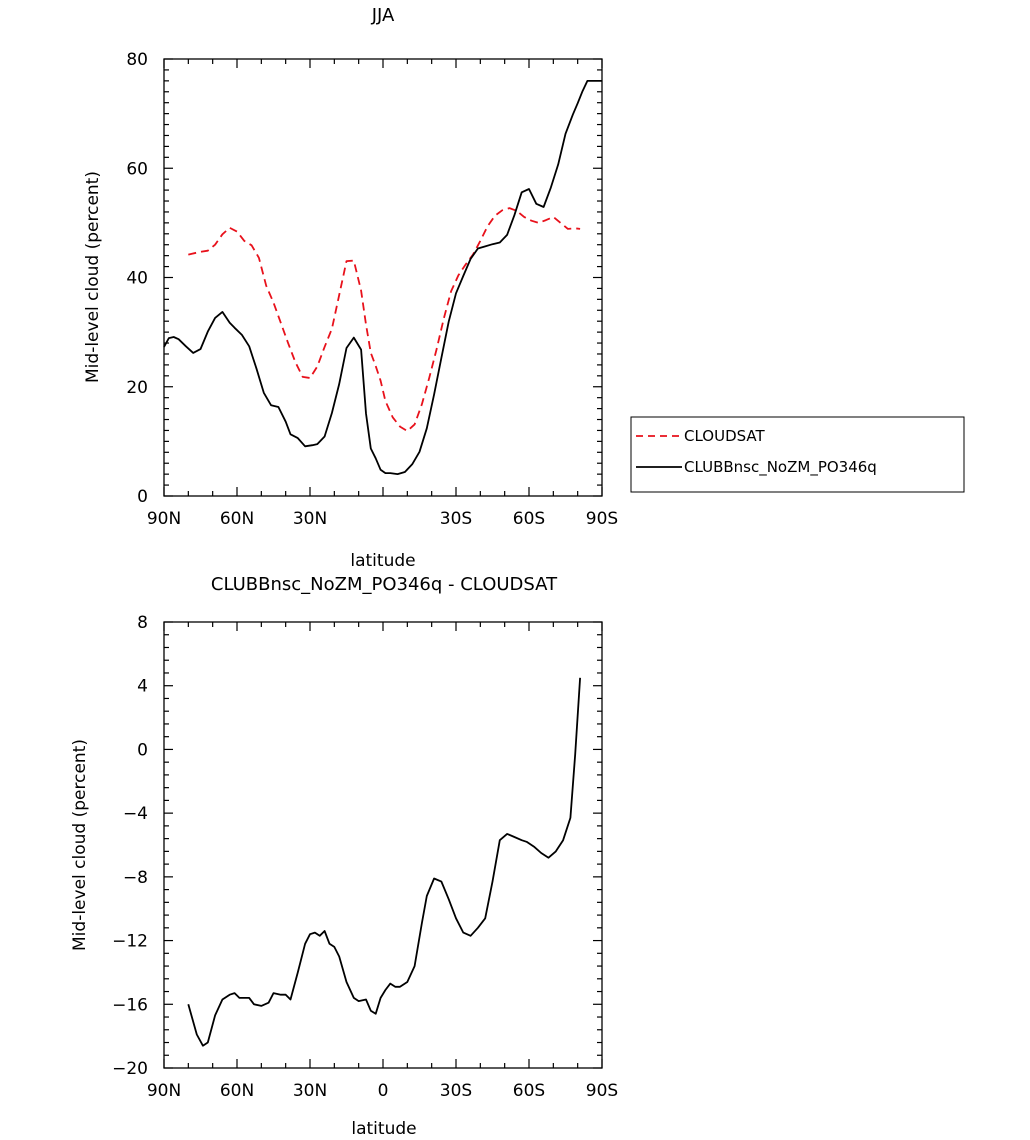 This screenshot has width=1030, height=1140. Describe the element at coordinates (310, 1091) in the screenshot. I see `bottom-x-tick-label: 30N` at that location.